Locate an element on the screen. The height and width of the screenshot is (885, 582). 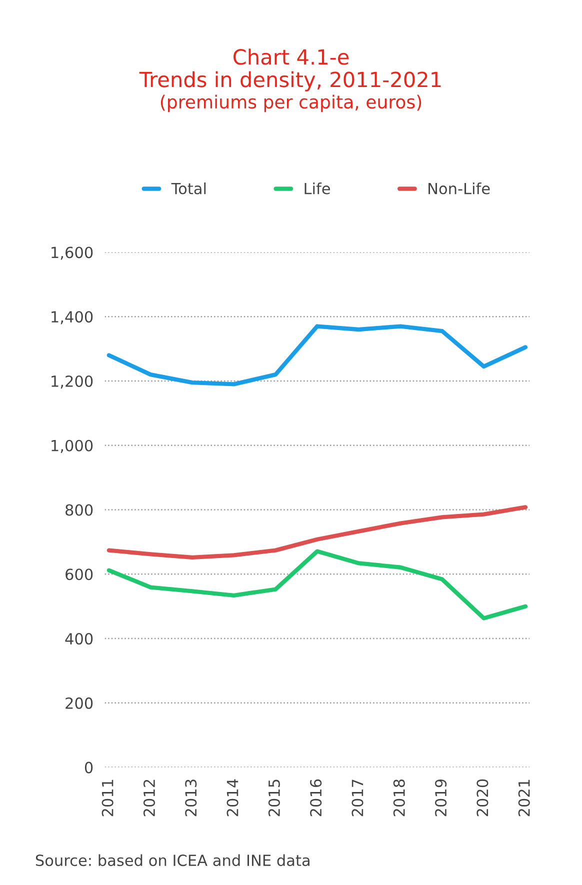
x-tick-label: 2013 is located at coordinates (191, 798).